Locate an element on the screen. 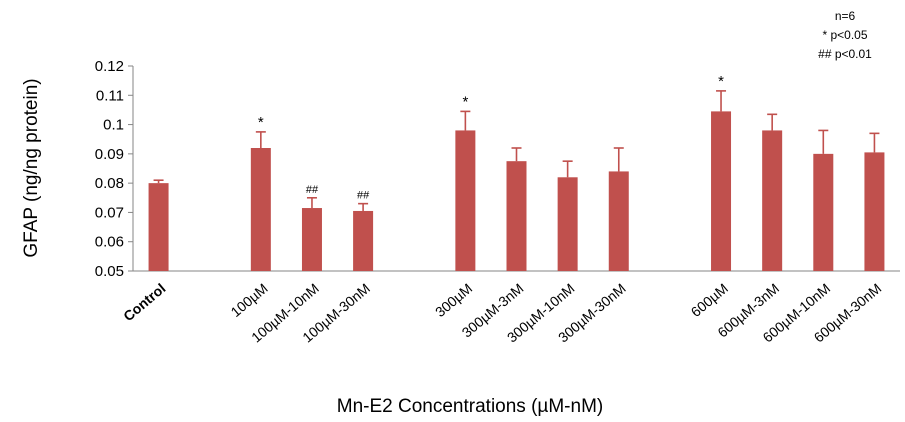 This screenshot has width=905, height=422. legend-p001: ## p<0.01 is located at coordinates (845, 54).